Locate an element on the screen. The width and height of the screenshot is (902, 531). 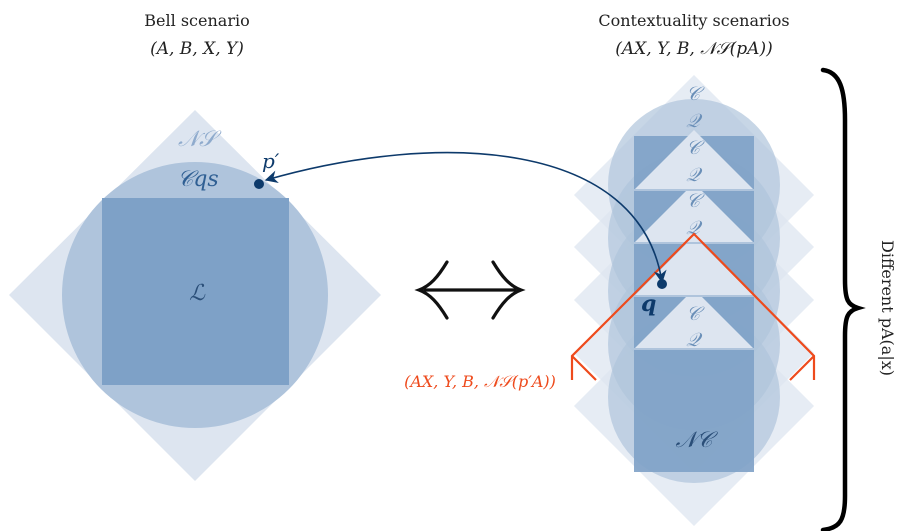
right-brace is located at coordinates (843, 299).